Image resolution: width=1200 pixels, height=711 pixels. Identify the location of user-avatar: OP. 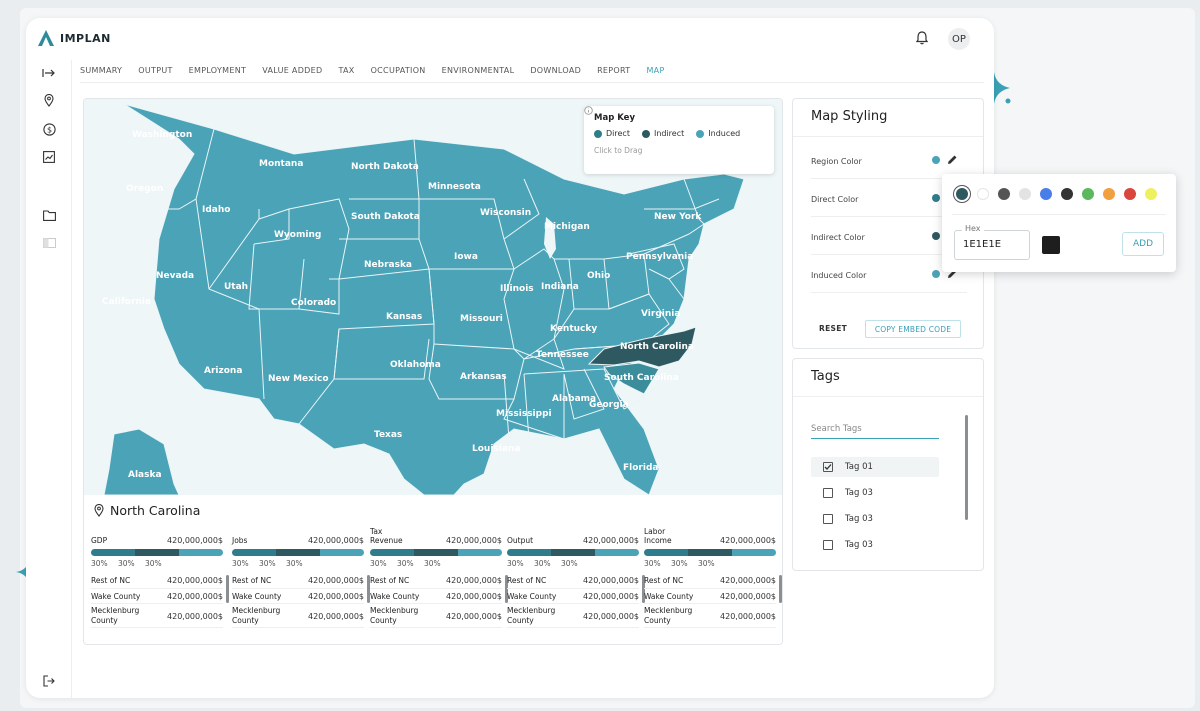
(959, 39).